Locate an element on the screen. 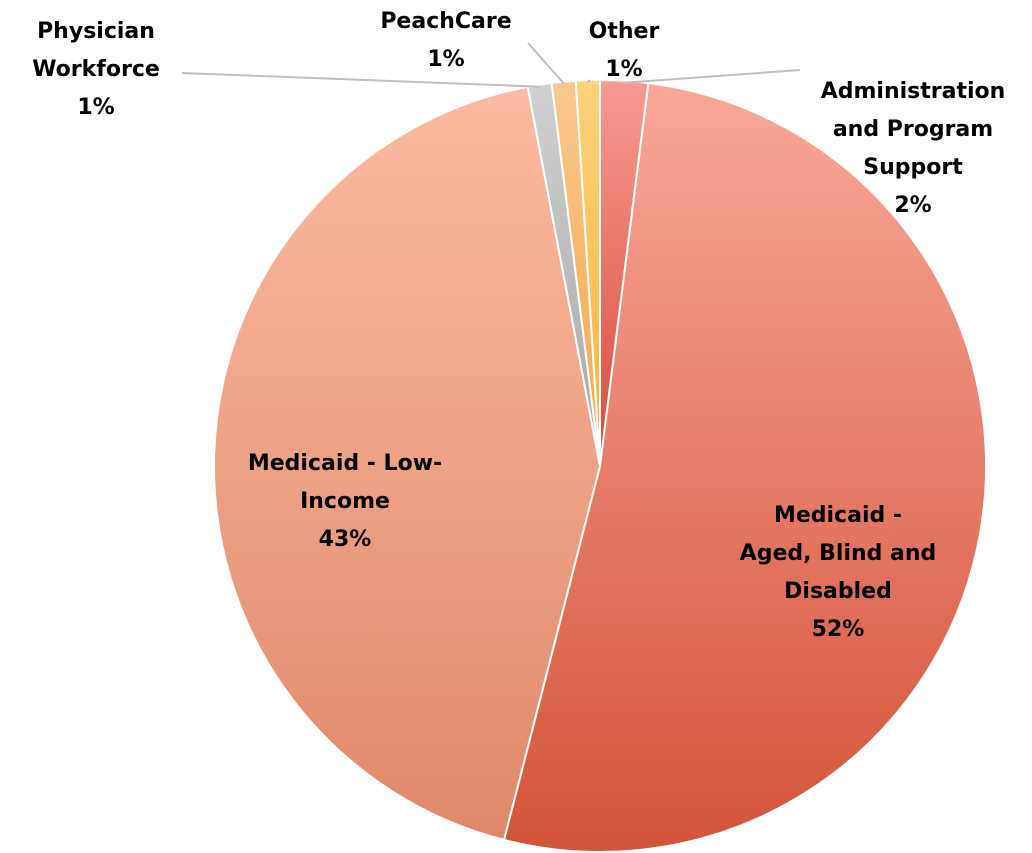 Image resolution: width=1032 pixels, height=853 pixels. slice-label: Physician Workforce 1% is located at coordinates (96, 69).